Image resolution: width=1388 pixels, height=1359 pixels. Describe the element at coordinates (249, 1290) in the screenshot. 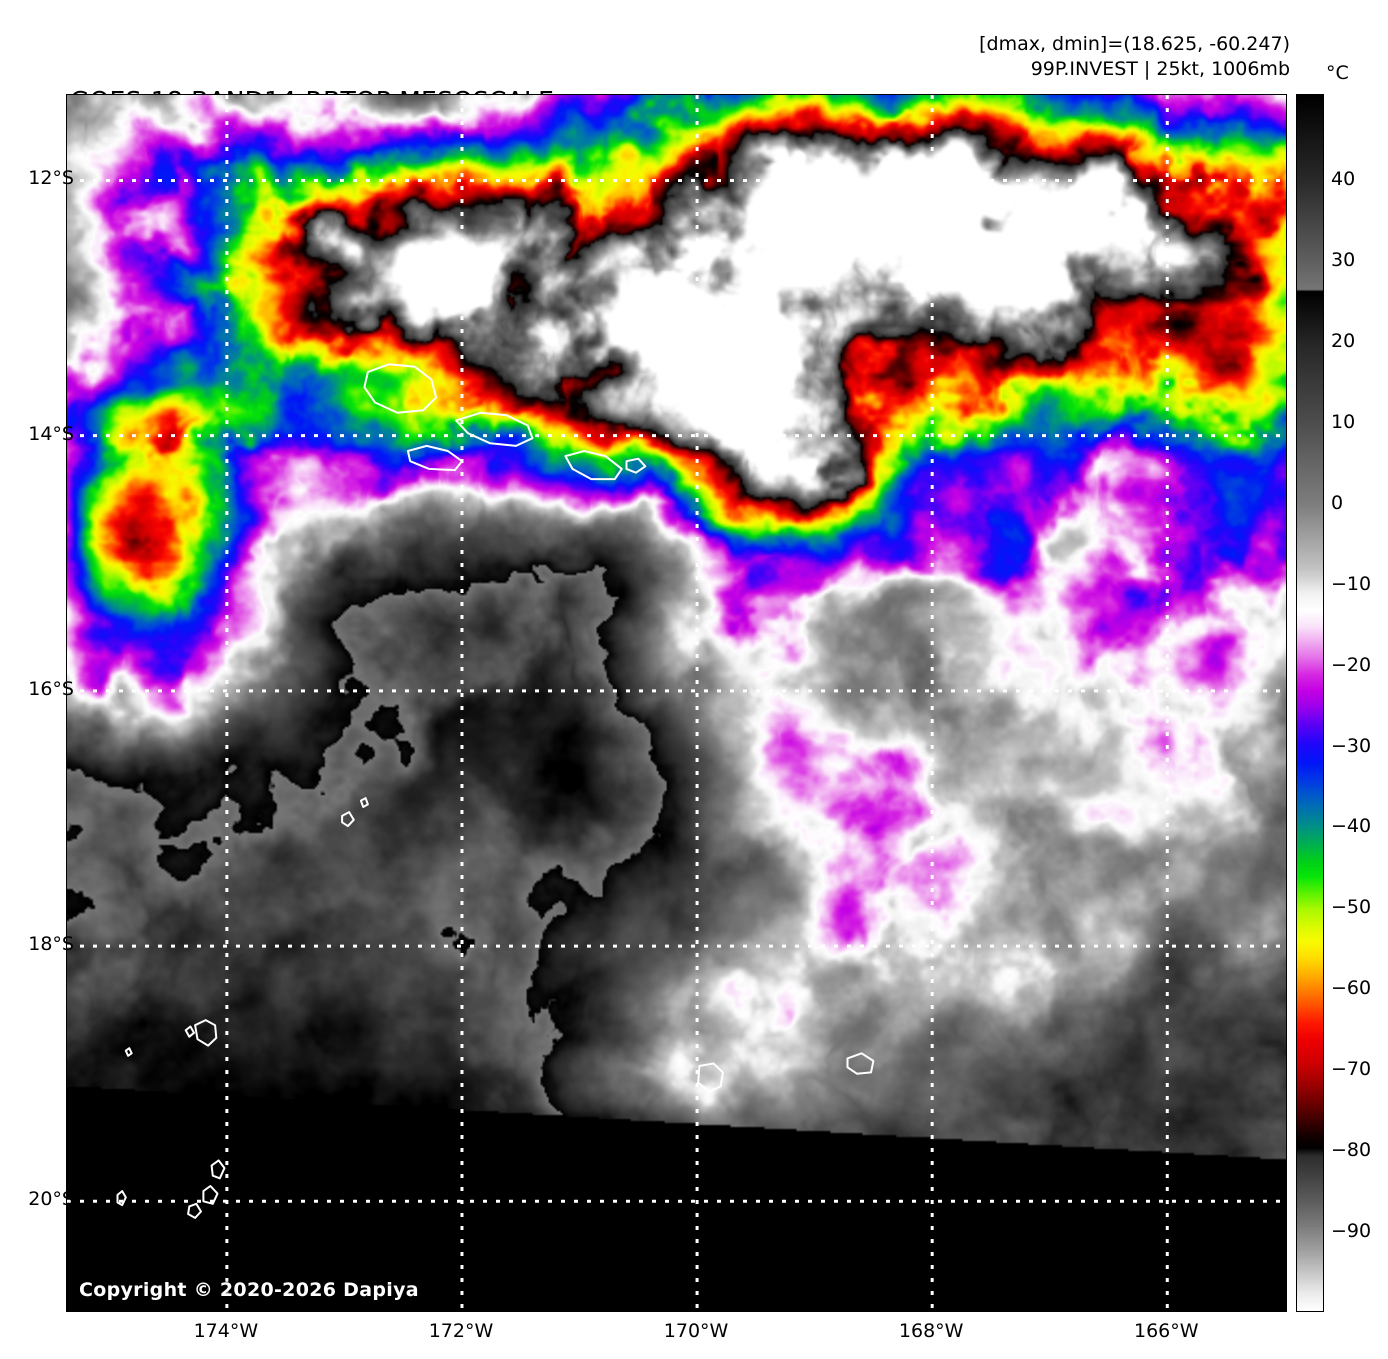

I see `copyright-label: Copyright © 2020-2026 Dapiya` at that location.